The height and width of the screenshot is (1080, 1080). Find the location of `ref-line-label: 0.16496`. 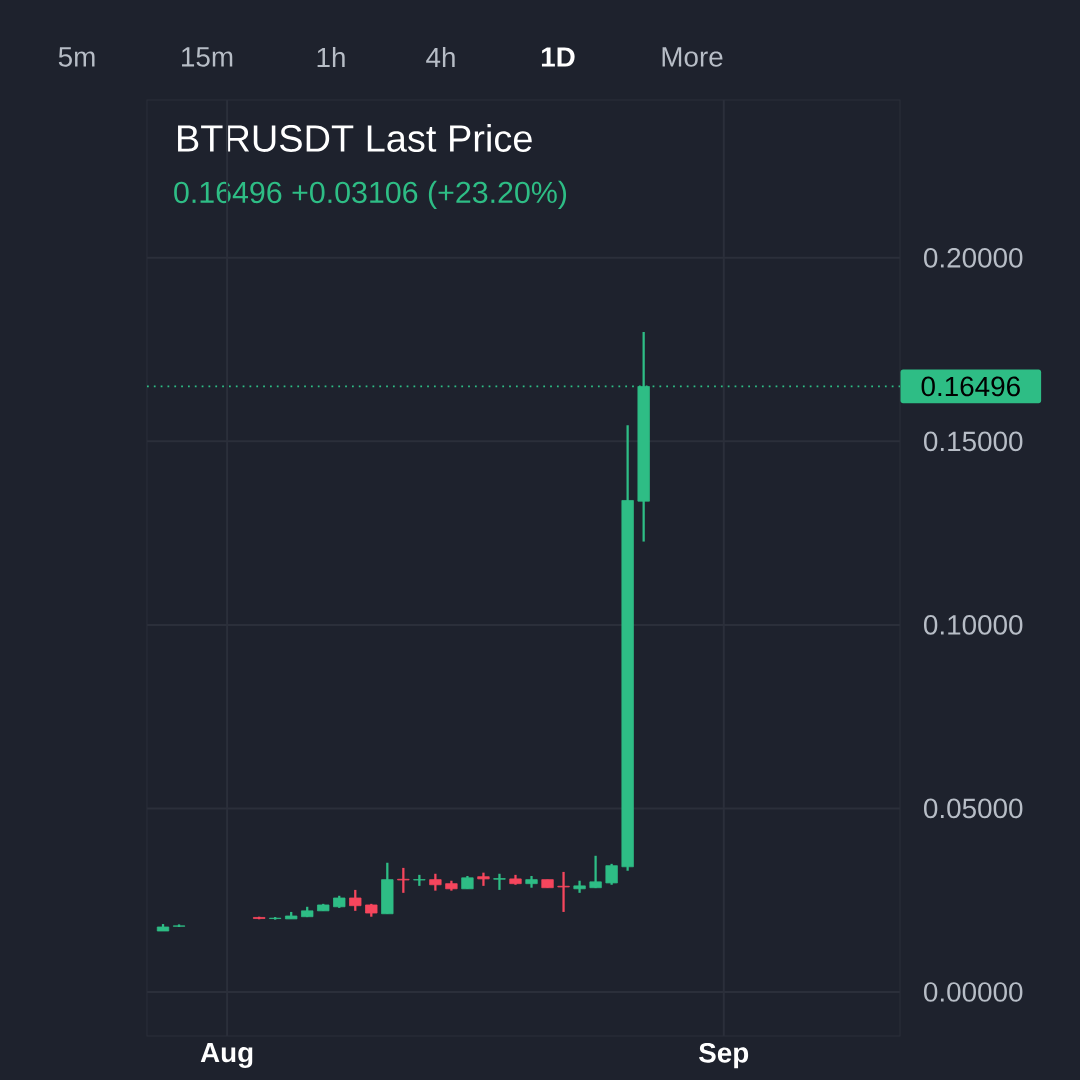

ref-line-label: 0.16496 is located at coordinates (970, 386).